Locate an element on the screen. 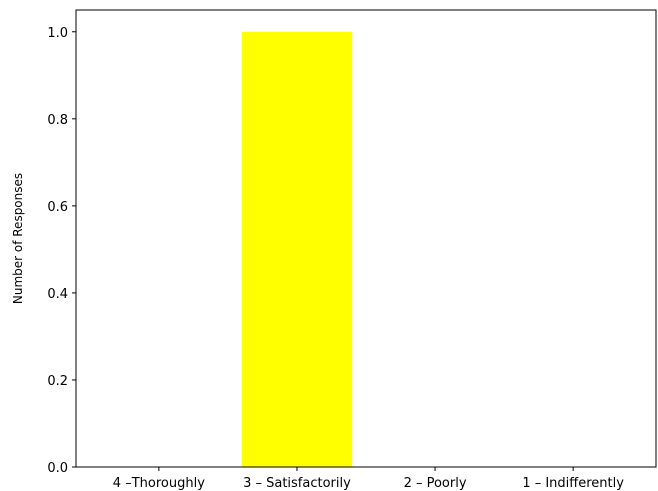 This screenshot has width=658, height=491. y-tick-label: 0.4 is located at coordinates (57, 294).